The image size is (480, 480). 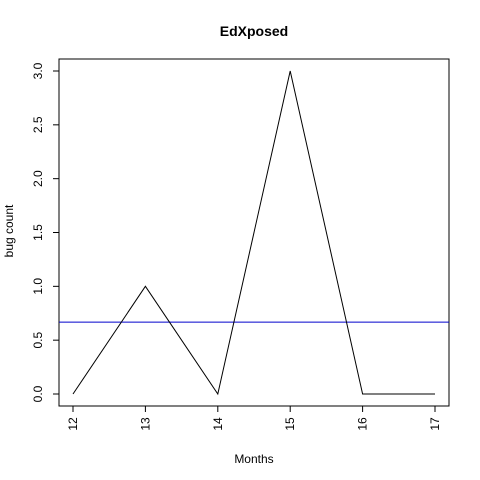 I want to click on x-axis-label: Months, so click(x=253, y=459).